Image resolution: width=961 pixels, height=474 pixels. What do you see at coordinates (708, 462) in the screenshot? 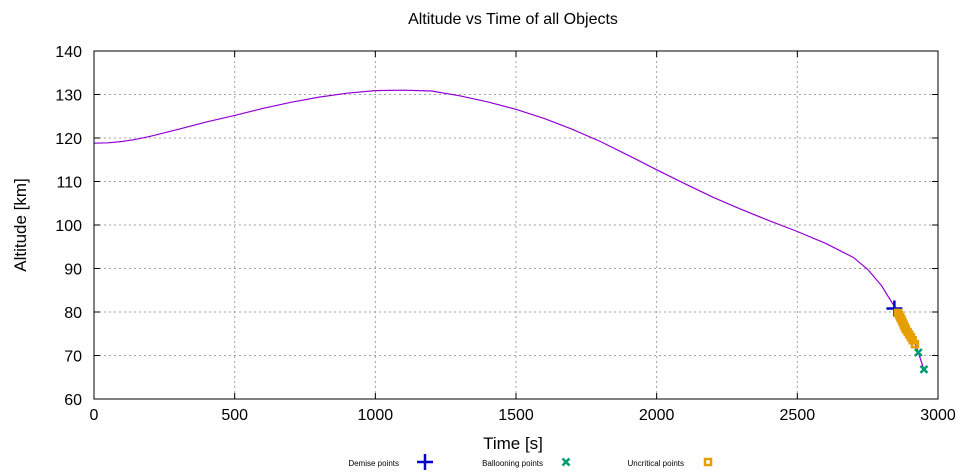
I see `legend-marker-square` at bounding box center [708, 462].